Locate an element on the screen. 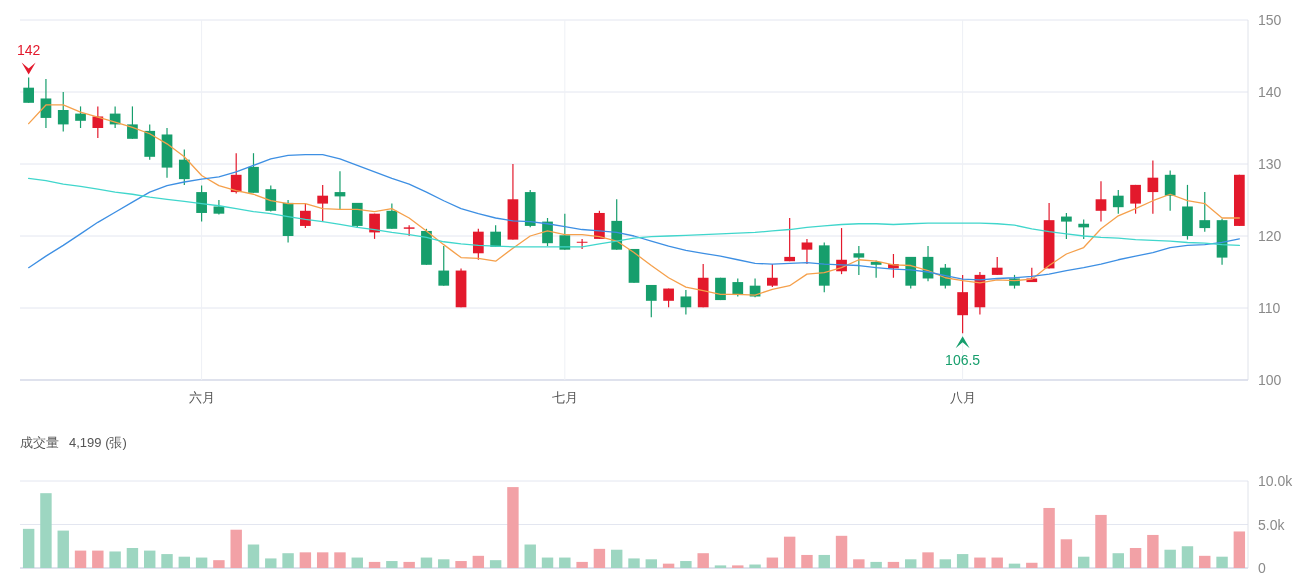  y-tick-label: 100 is located at coordinates (1270, 380).